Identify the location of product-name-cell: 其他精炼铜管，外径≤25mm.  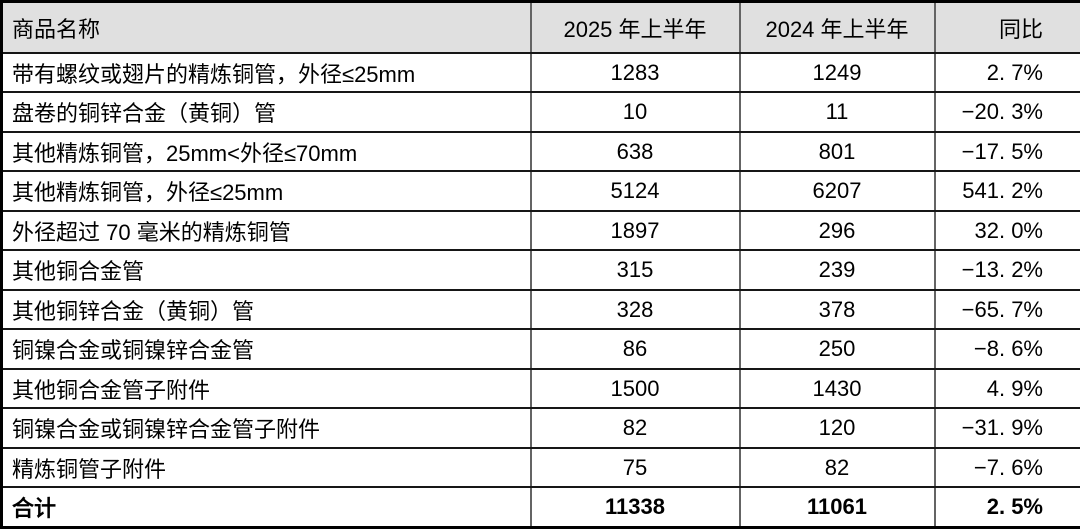
(266, 191).